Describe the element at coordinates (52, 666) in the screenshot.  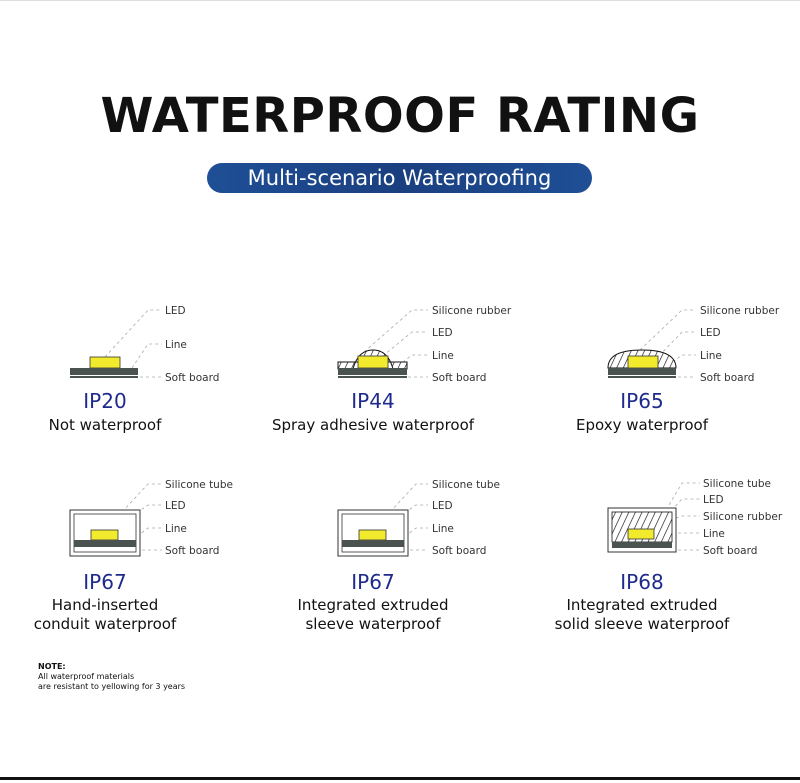
I see `note-heading: NOTE:` at that location.